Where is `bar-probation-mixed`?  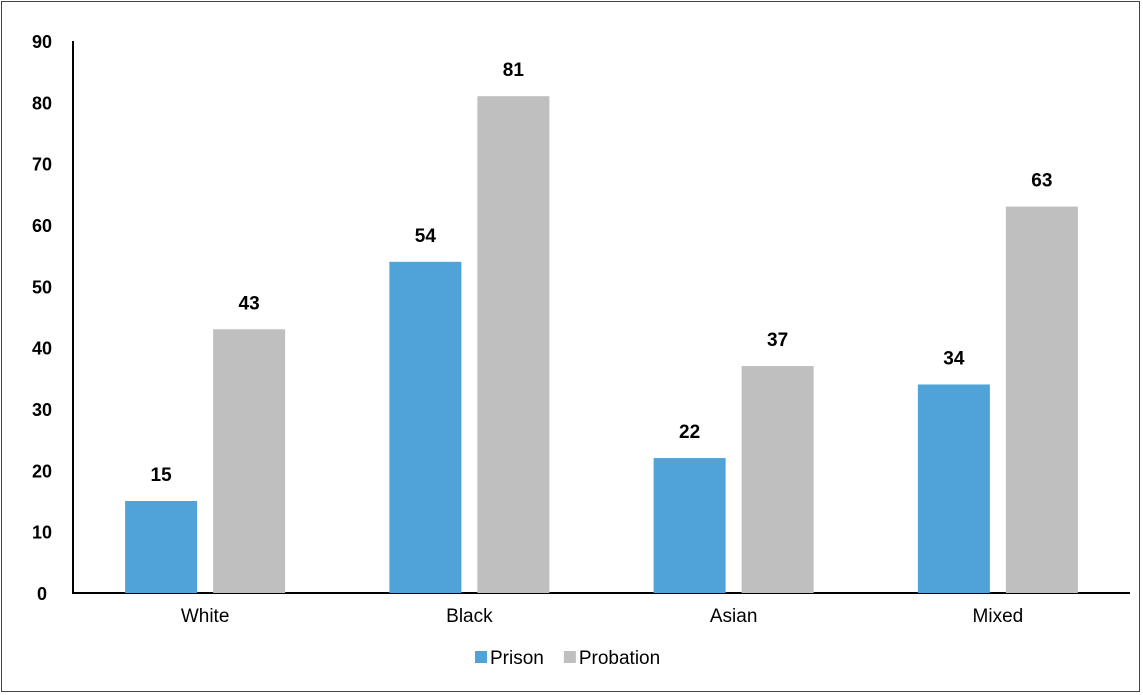 bar-probation-mixed is located at coordinates (1041, 399).